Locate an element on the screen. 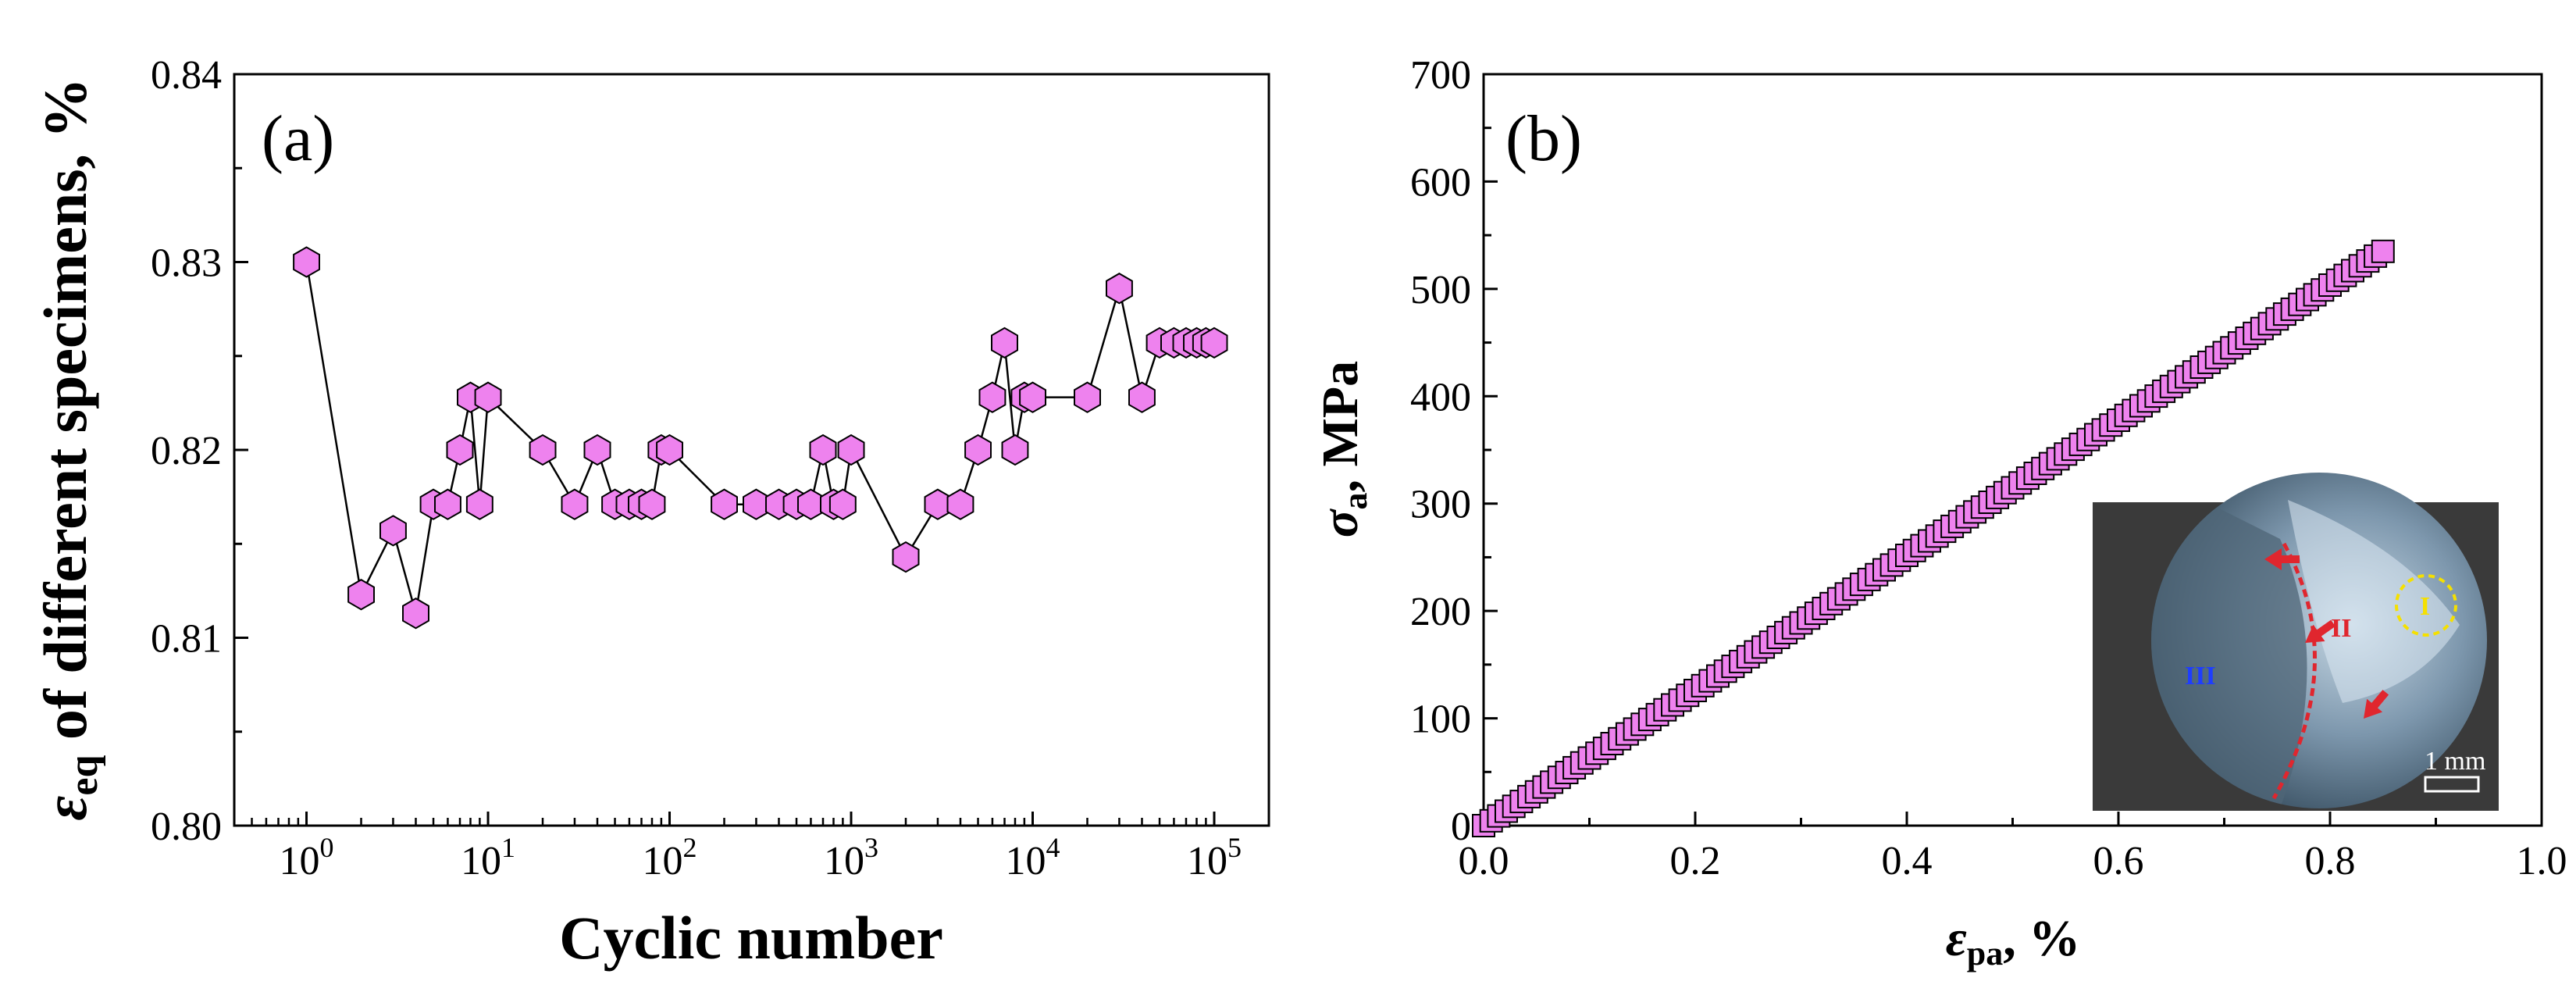  panel-a-x-axis-title: Cyclic number is located at coordinates (751, 938).